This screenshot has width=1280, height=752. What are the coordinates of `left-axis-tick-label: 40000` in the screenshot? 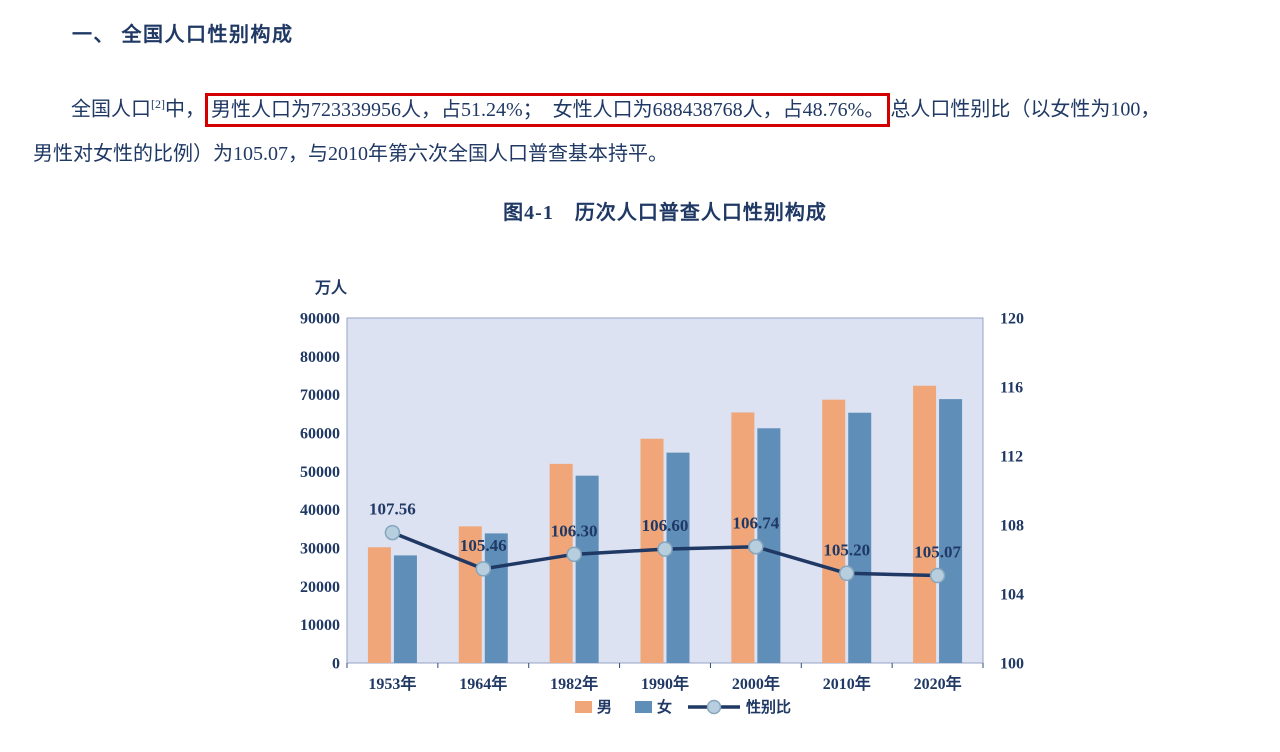 It's located at (320, 510).